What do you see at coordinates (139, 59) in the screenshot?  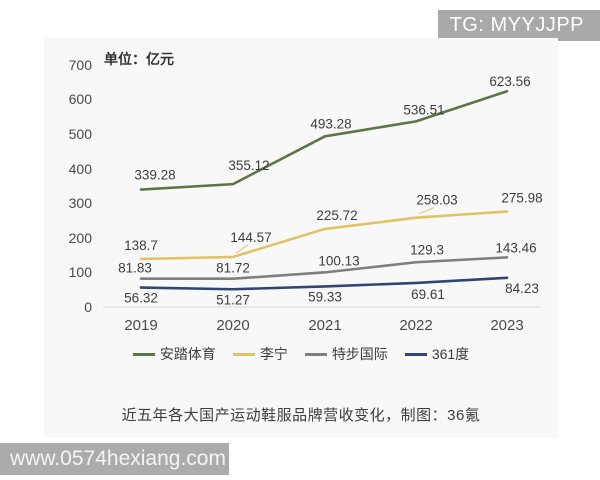 I see `axis-unit-label: 单位：亿元` at bounding box center [139, 59].